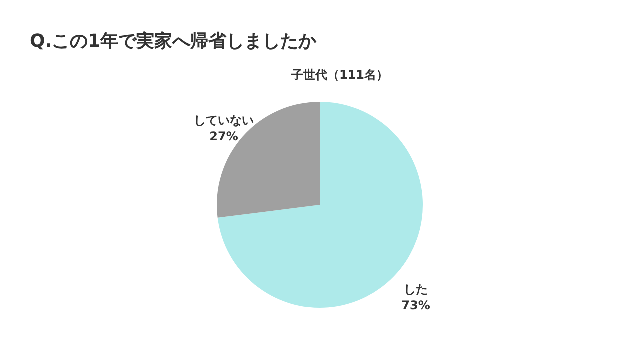 The height and width of the screenshot is (360, 640). Describe the element at coordinates (416, 289) in the screenshot. I see `slice-label: した` at that location.